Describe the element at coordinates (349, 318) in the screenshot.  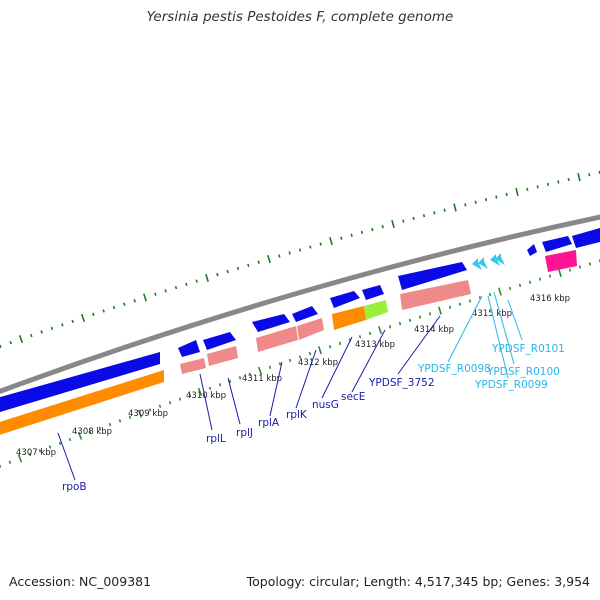
I see `gene-nusG` at that location.